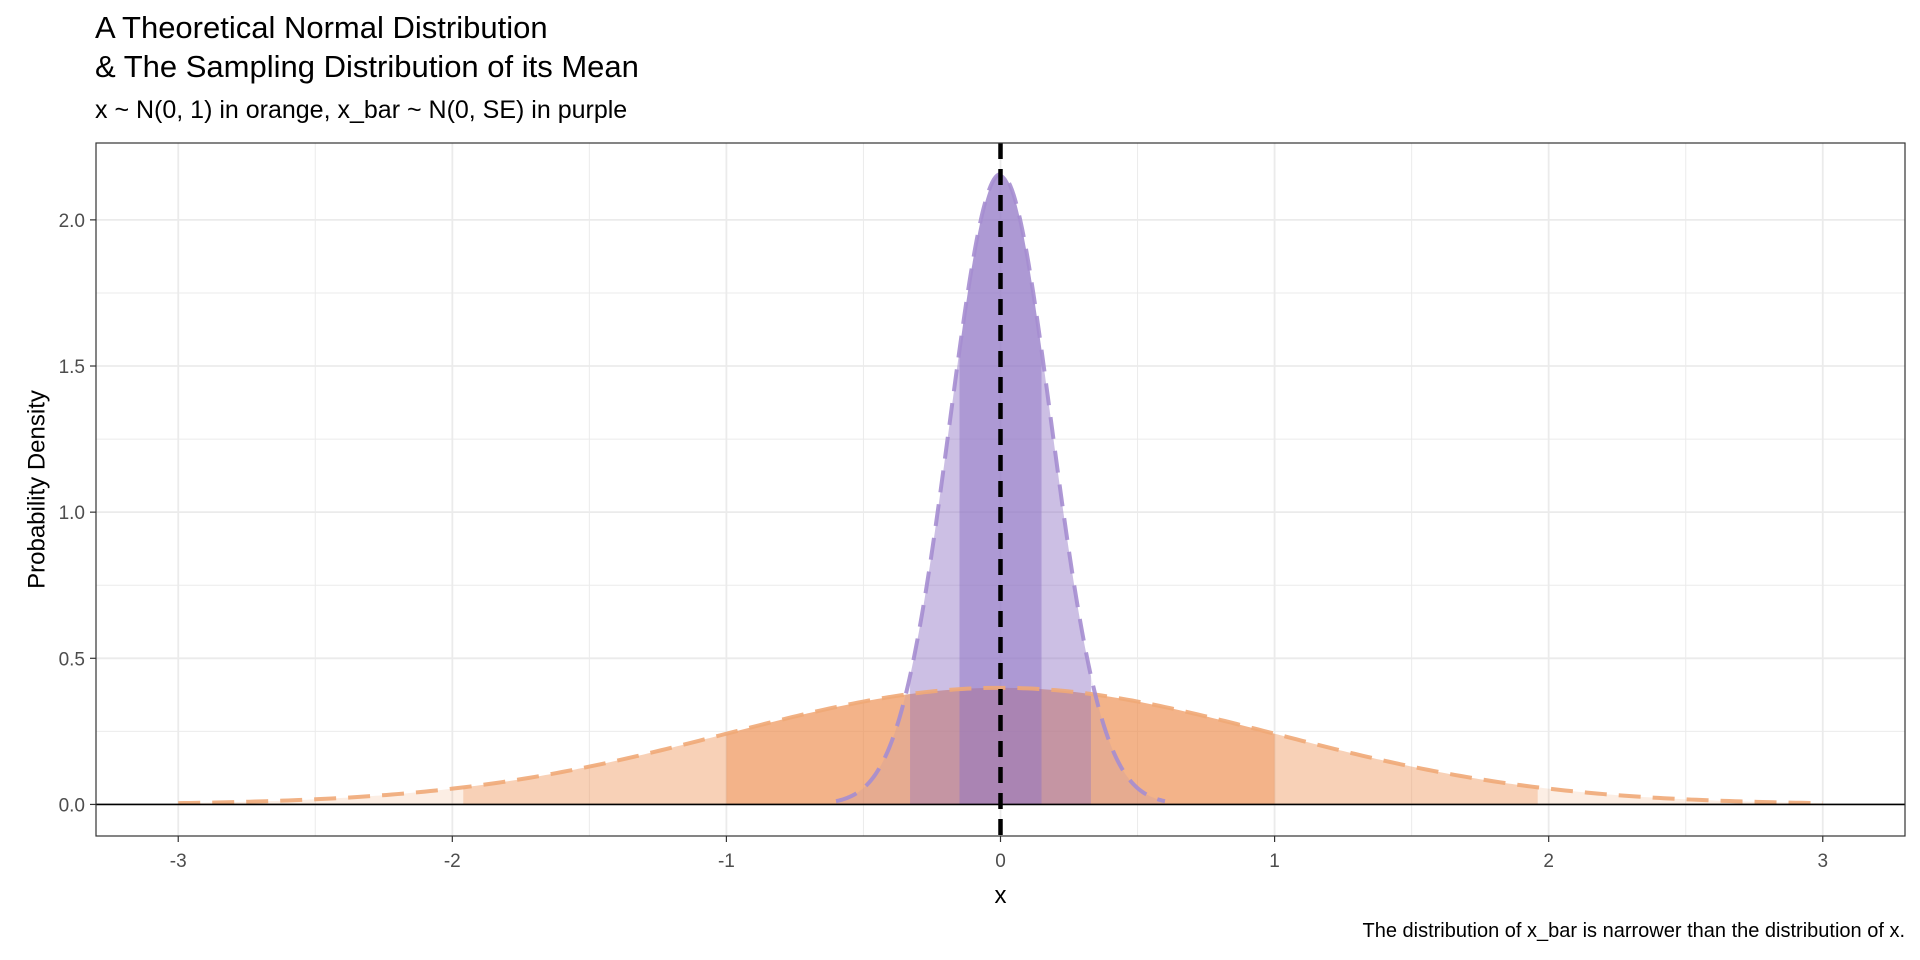 The image size is (1920, 960). I want to click on x-tick-label: -2, so click(452, 861).